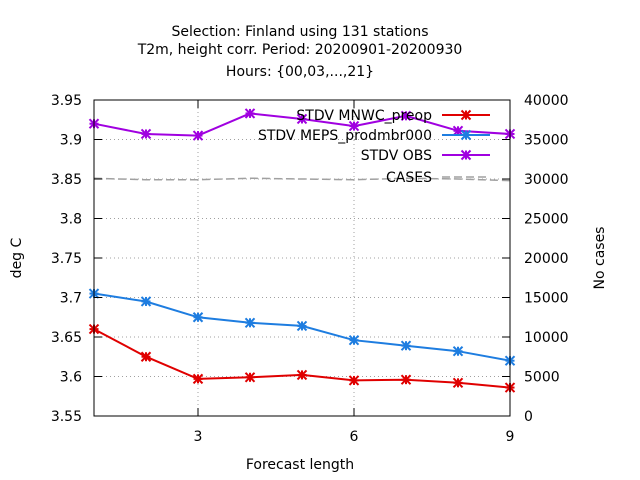  Describe the element at coordinates (364, 116) in the screenshot. I see `legend-label: STDV MNWC_preop` at that location.